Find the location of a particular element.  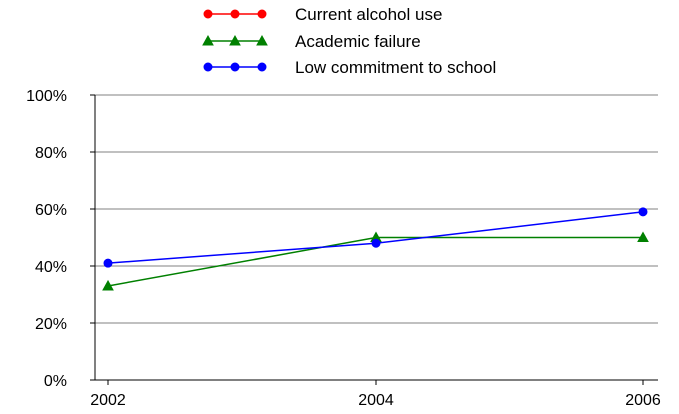

y-tick-label: 40% is located at coordinates (51, 267).